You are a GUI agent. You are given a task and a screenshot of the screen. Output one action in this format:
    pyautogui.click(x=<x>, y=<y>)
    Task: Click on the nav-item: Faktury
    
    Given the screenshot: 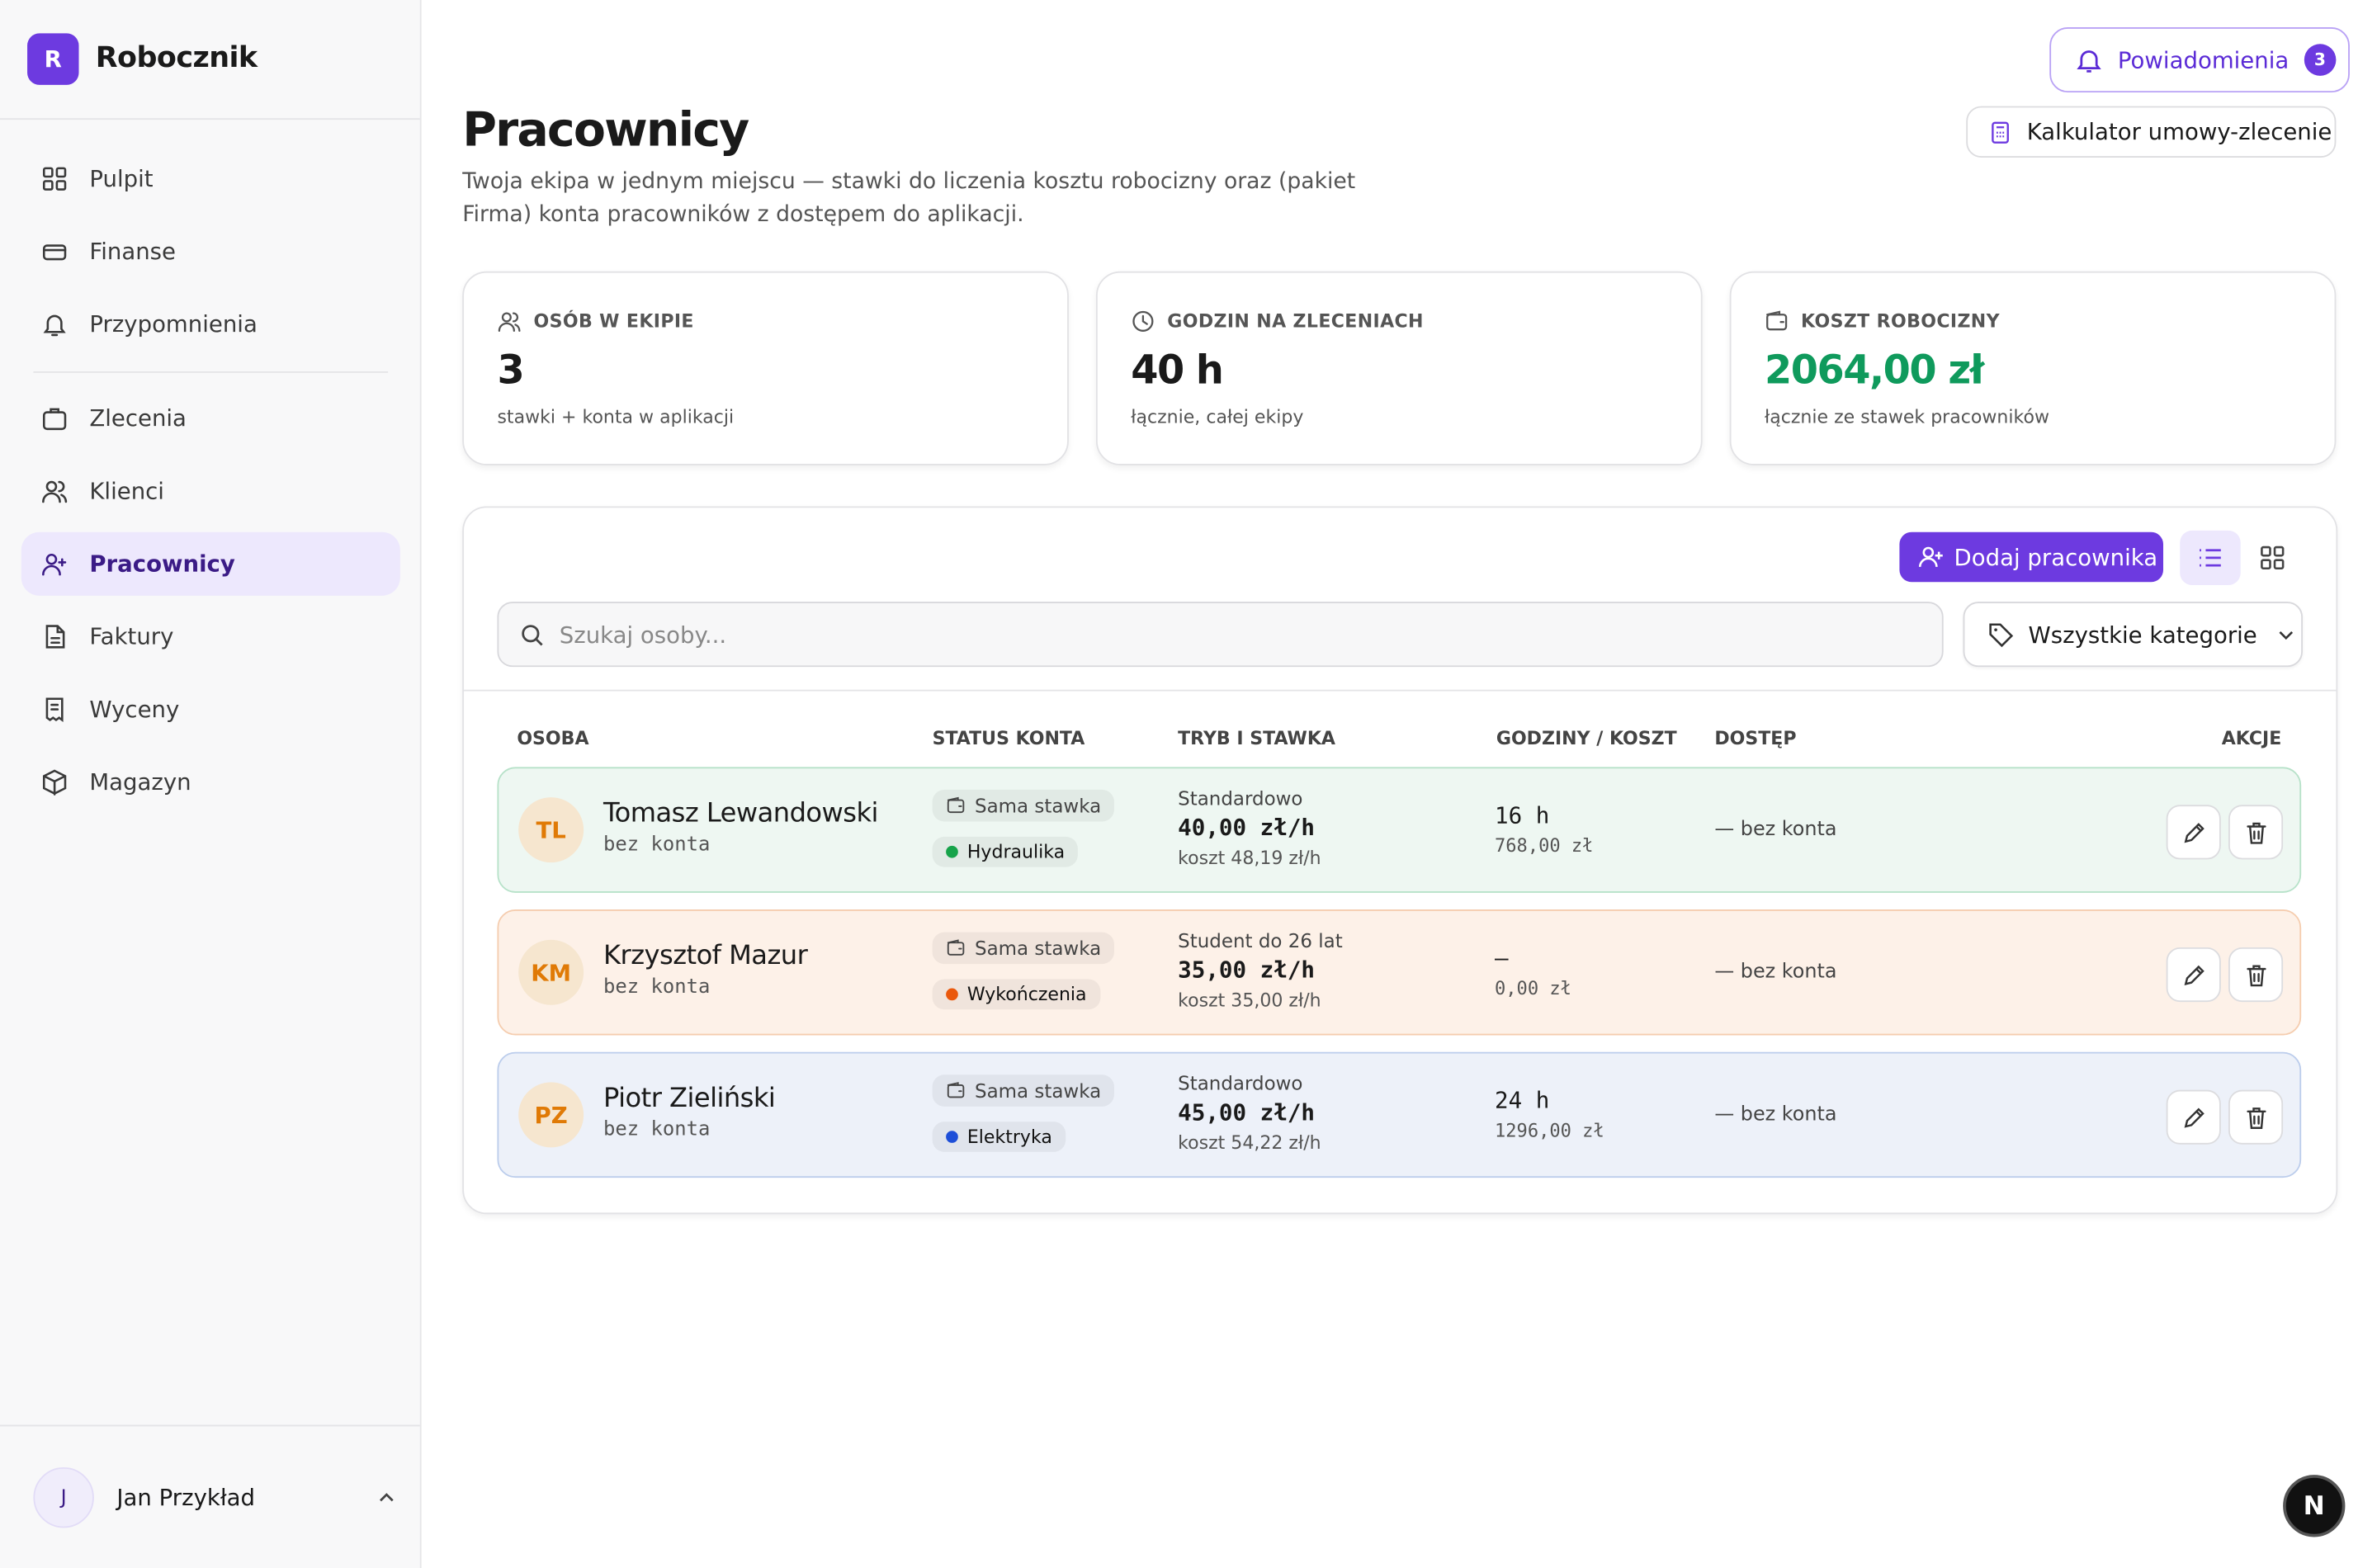 What is the action you would take?
    pyautogui.click(x=210, y=636)
    